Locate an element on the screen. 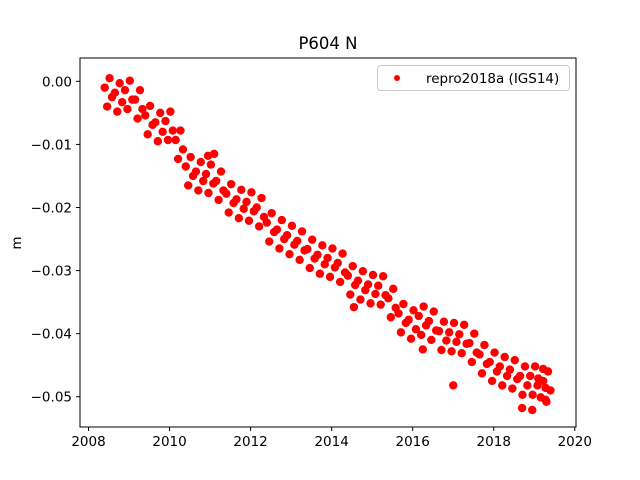  legend: repro2018a (IGS14) is located at coordinates (473, 78).